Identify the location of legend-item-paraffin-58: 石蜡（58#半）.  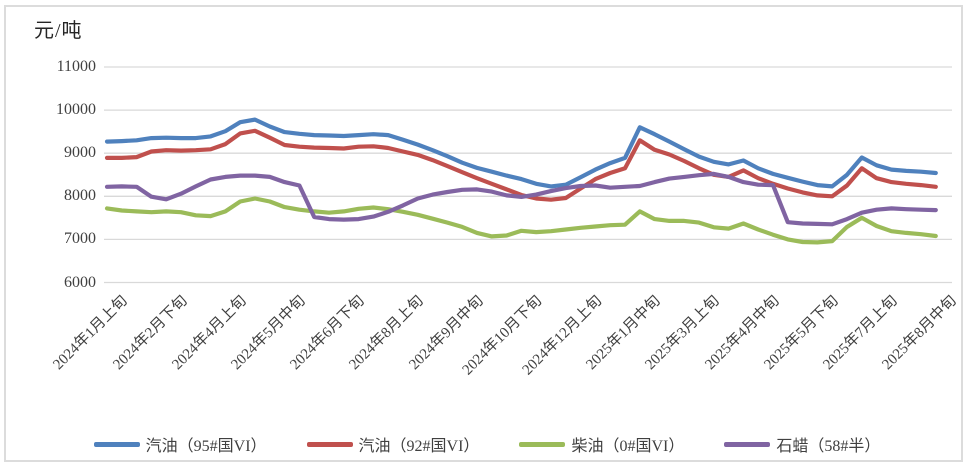
(802, 444).